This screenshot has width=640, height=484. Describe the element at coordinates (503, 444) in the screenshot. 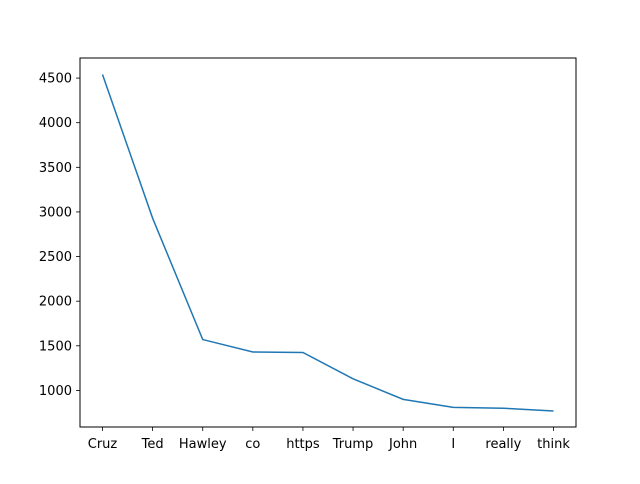

I see `x-tick-label: really` at that location.